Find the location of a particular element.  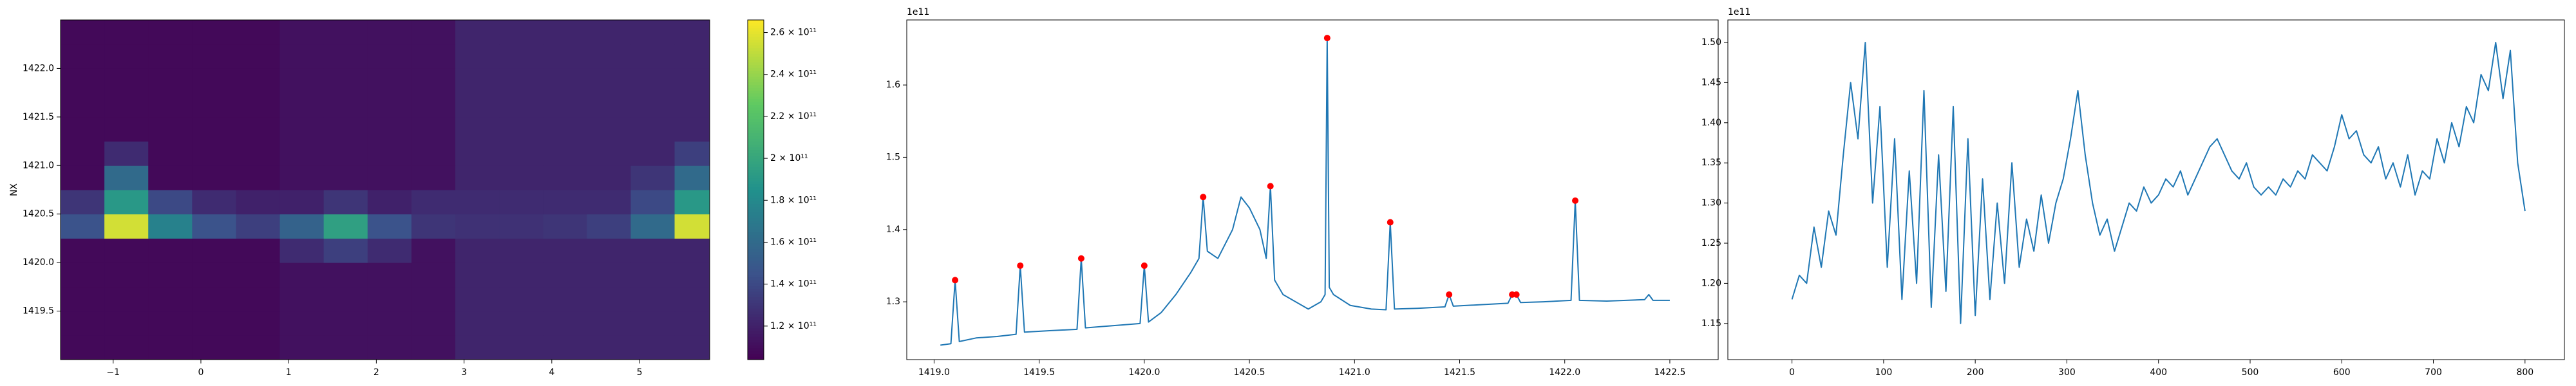

y-tick-label: 1.3 is located at coordinates (893, 302).